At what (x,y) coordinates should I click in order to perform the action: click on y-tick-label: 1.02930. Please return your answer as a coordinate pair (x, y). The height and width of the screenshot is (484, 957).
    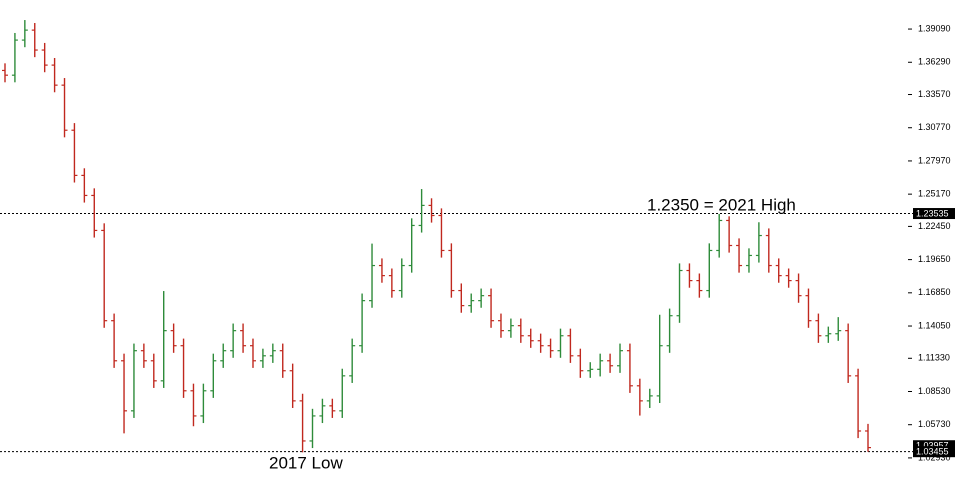
    Looking at the image, I should click on (934, 457).